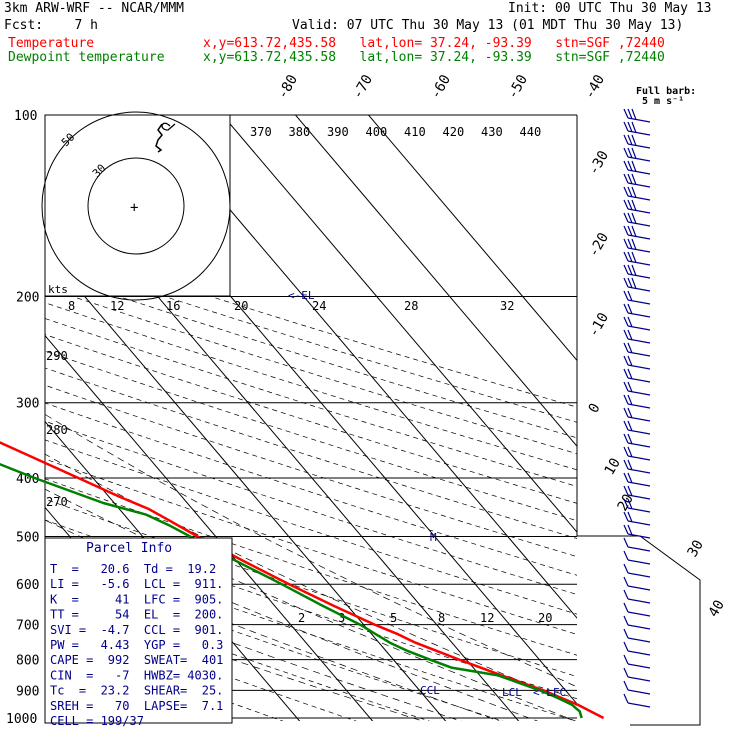 The image size is (740, 740). What do you see at coordinates (27, 691) in the screenshot?
I see `pressure-label-900: 900` at bounding box center [27, 691].